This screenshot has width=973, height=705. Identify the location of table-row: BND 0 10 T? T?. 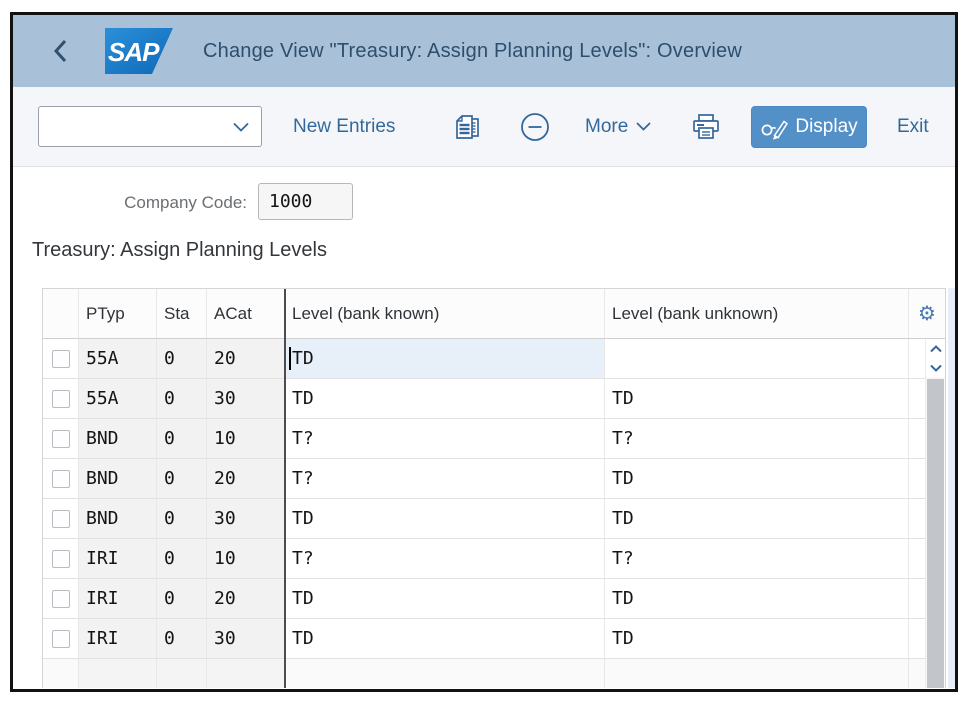
(494, 439).